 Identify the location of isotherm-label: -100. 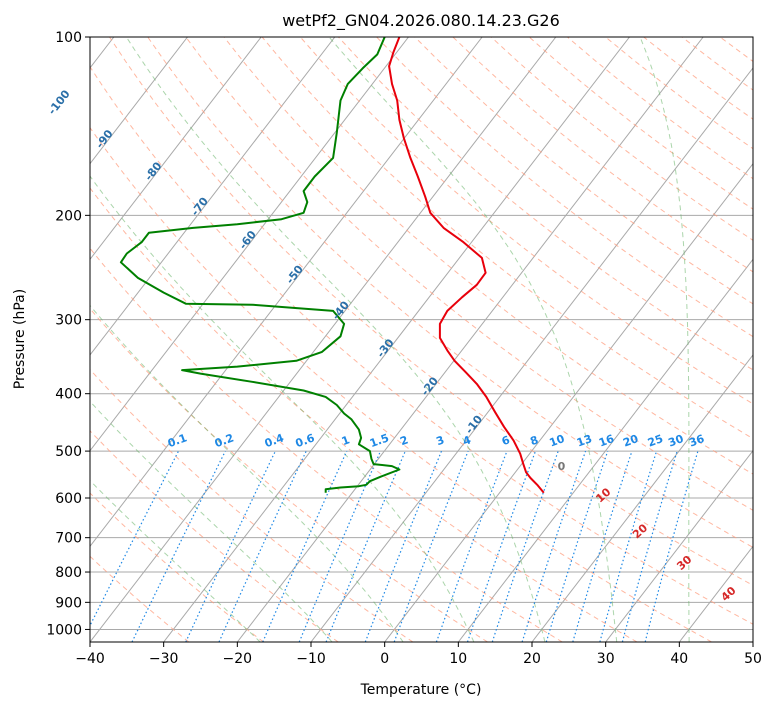
(59, 102).